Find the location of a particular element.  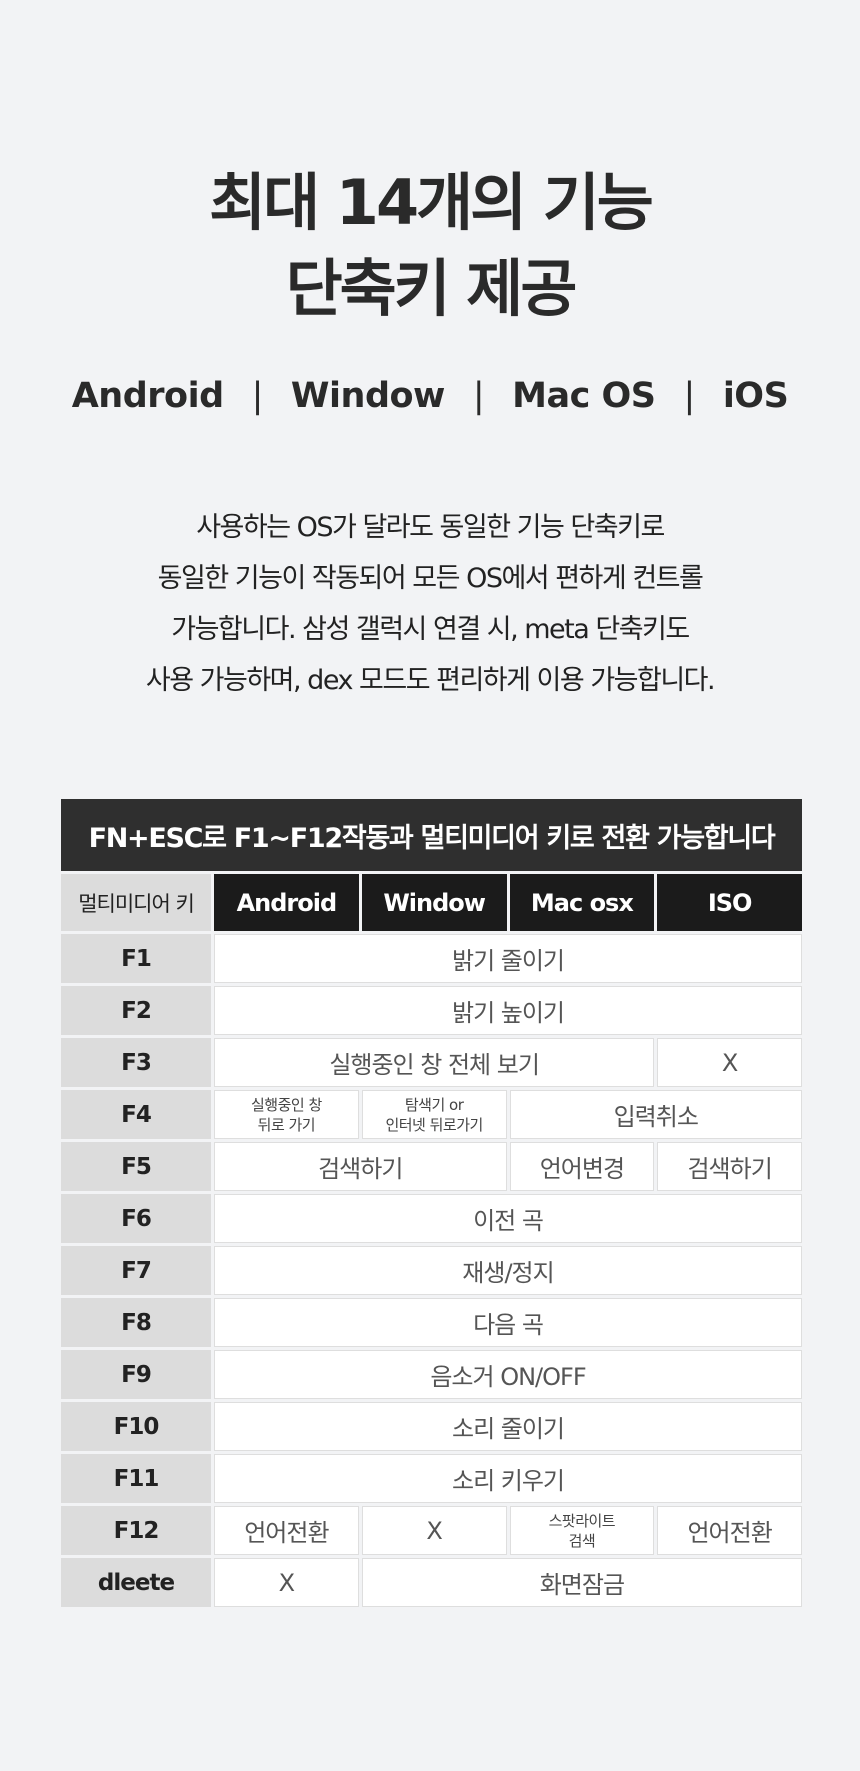

description-line: 동일한 기능이 작동되어 모든 OS에서 편하게 컨트롤 is located at coordinates (430, 578).